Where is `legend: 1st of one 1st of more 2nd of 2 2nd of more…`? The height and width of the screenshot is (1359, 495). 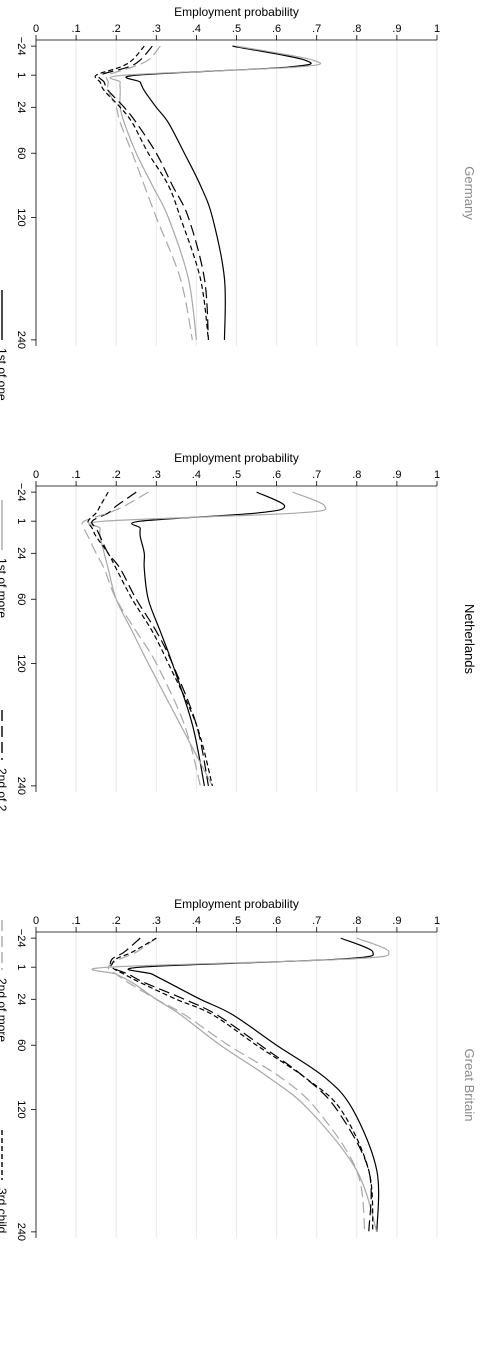
legend: 1st of one 1st of more 2nd of 2 2nd of more… is located at coordinates (4, 761).